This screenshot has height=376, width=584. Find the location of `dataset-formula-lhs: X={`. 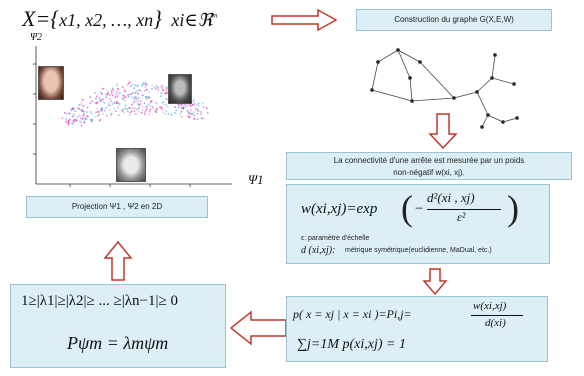

dataset-formula-lhs: X={ is located at coordinates (41, 18).